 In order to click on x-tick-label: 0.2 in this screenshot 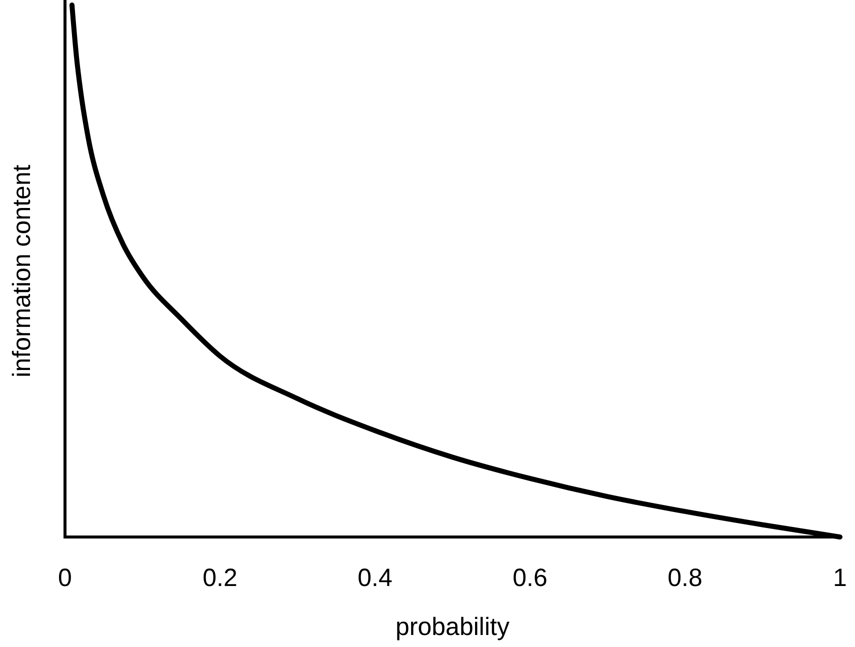, I will do `click(220, 578)`.